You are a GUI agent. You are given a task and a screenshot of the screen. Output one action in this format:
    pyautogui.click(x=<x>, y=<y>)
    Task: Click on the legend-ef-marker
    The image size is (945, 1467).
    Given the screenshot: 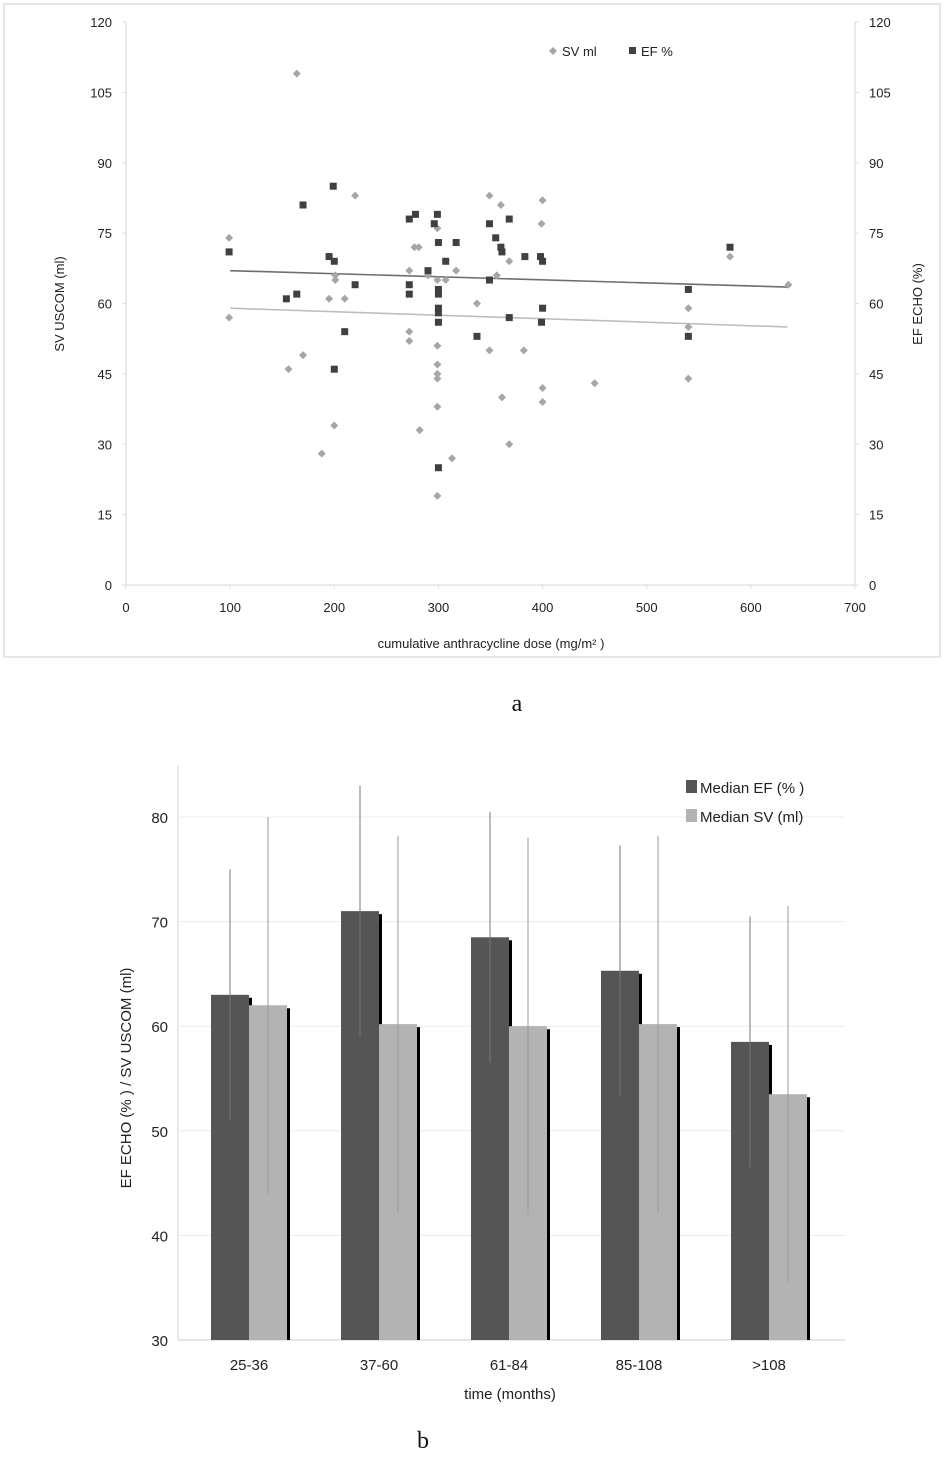 What is the action you would take?
    pyautogui.click(x=632, y=50)
    